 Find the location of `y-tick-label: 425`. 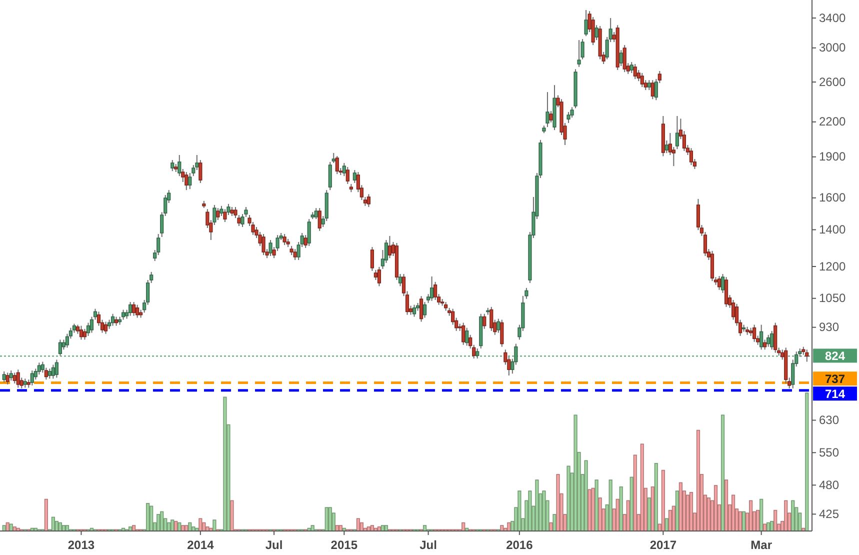

y-tick-label: 425 is located at coordinates (829, 513).